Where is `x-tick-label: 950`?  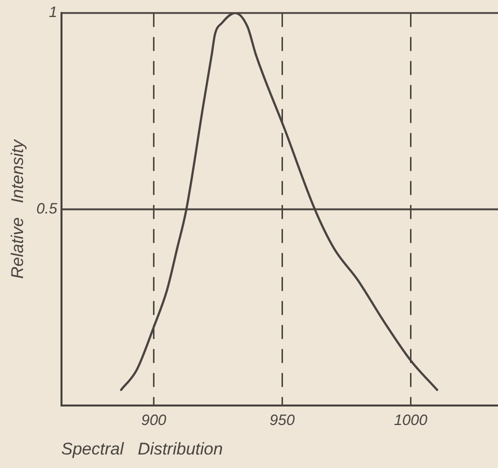
x-tick-label: 950 is located at coordinates (283, 420).